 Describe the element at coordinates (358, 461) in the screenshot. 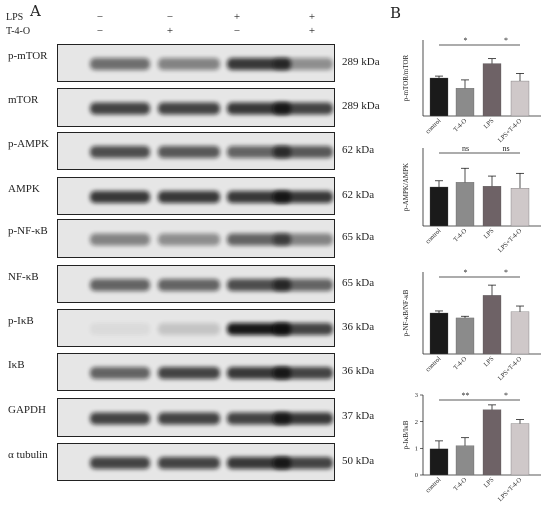

I see `blot-kda-label: 50 kDa` at that location.